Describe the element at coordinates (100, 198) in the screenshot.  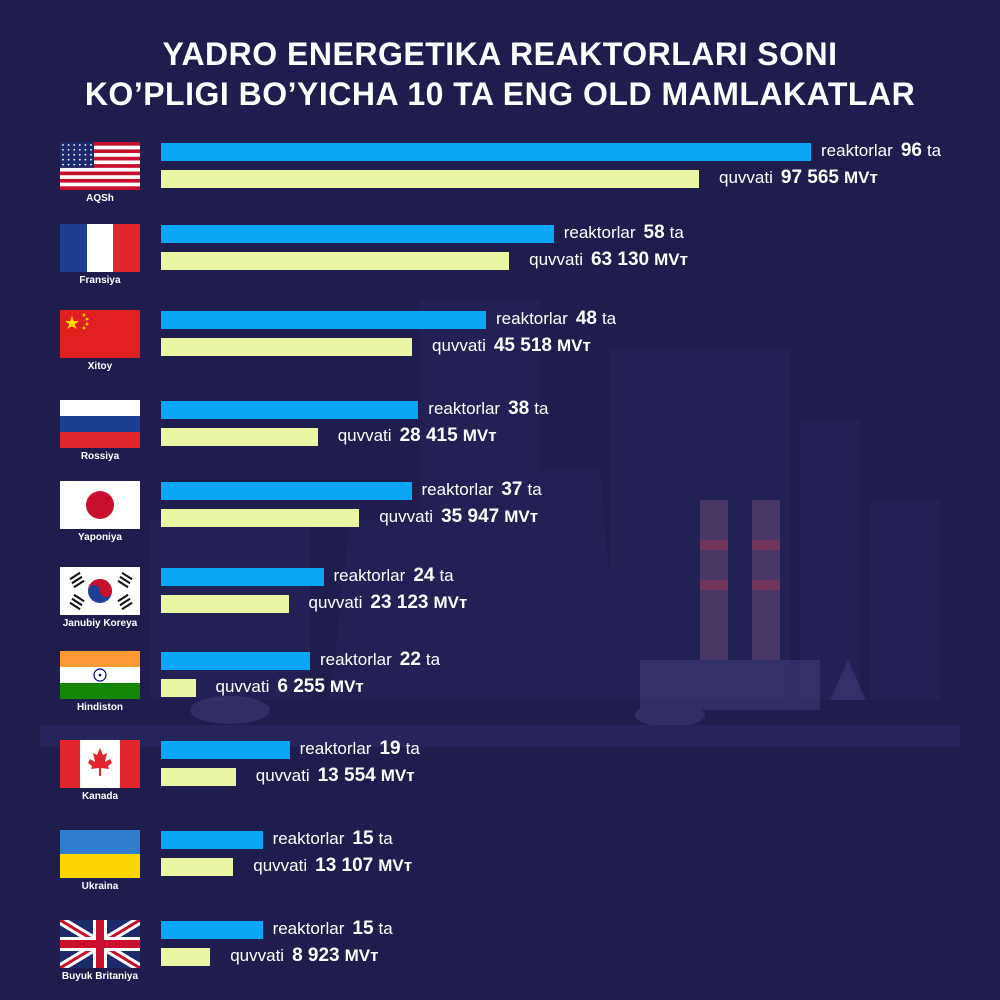
I see `country-label: AQSh` at that location.